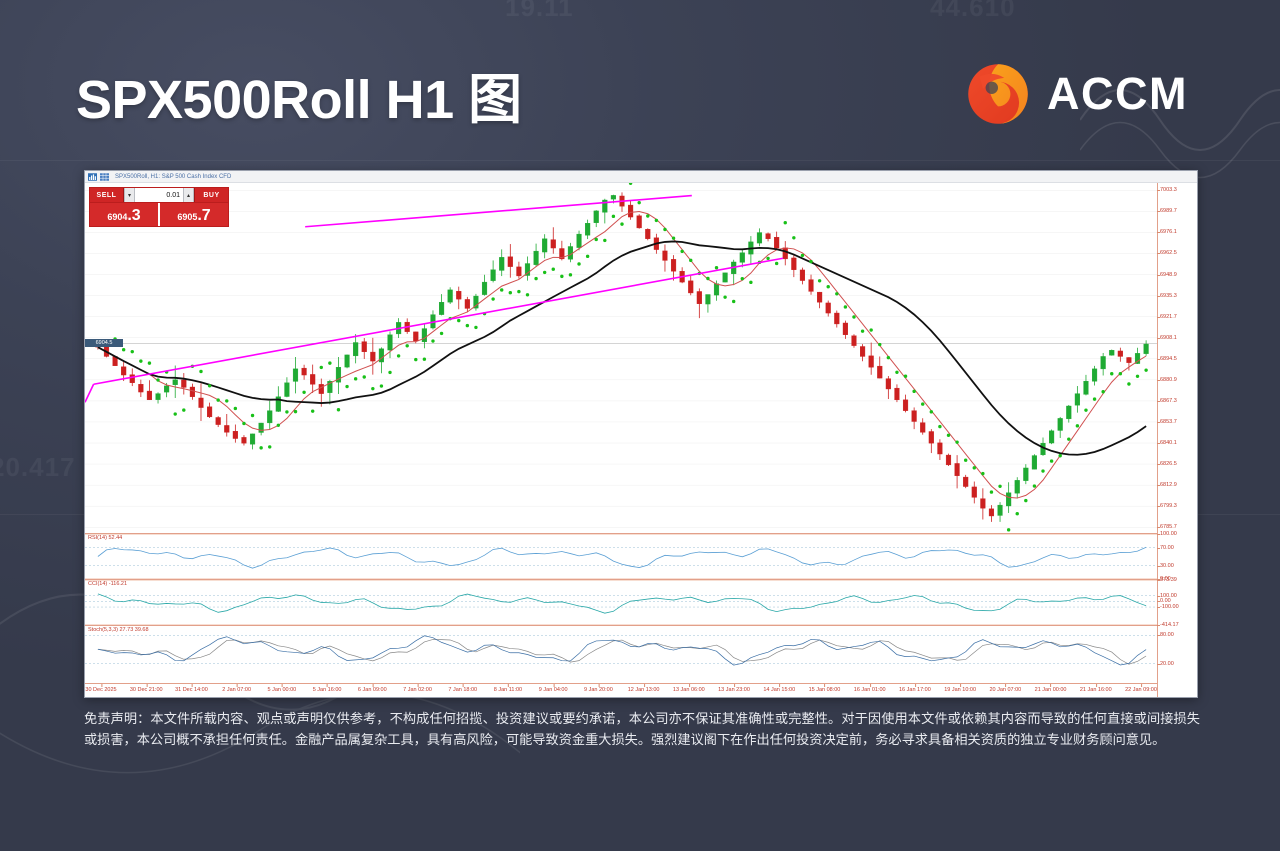 This screenshot has height=851, width=1280. Describe the element at coordinates (641, 177) in the screenshot. I see `chart-titlebar: SPX500Roll, H1: S&P 500 Cash Index CFD` at that location.